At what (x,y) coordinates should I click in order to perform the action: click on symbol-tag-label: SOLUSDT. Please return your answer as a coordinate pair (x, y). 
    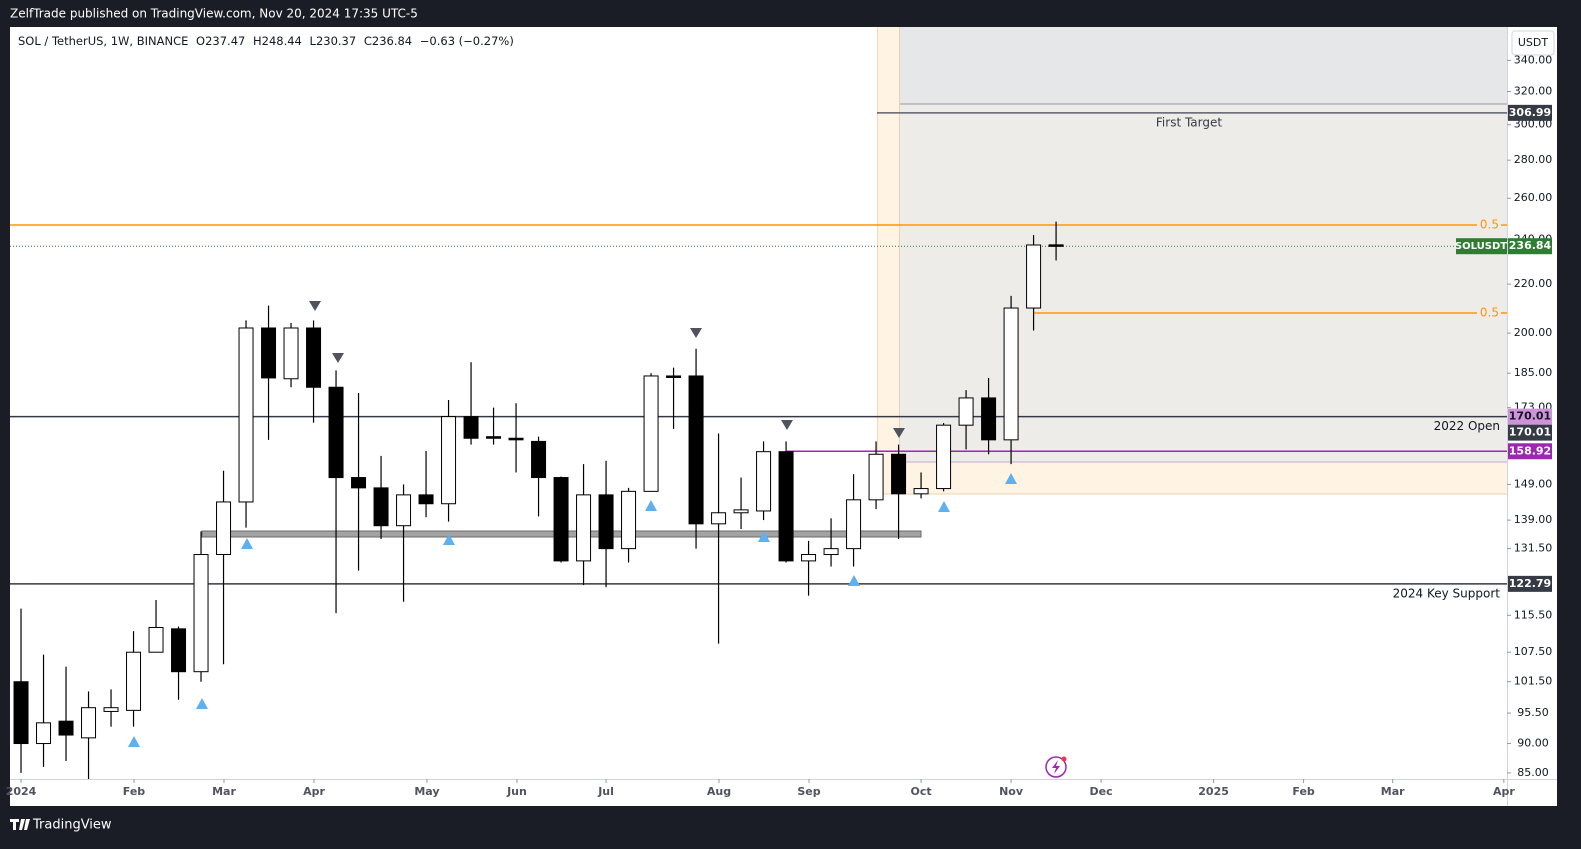
    Looking at the image, I should click on (1481, 246).